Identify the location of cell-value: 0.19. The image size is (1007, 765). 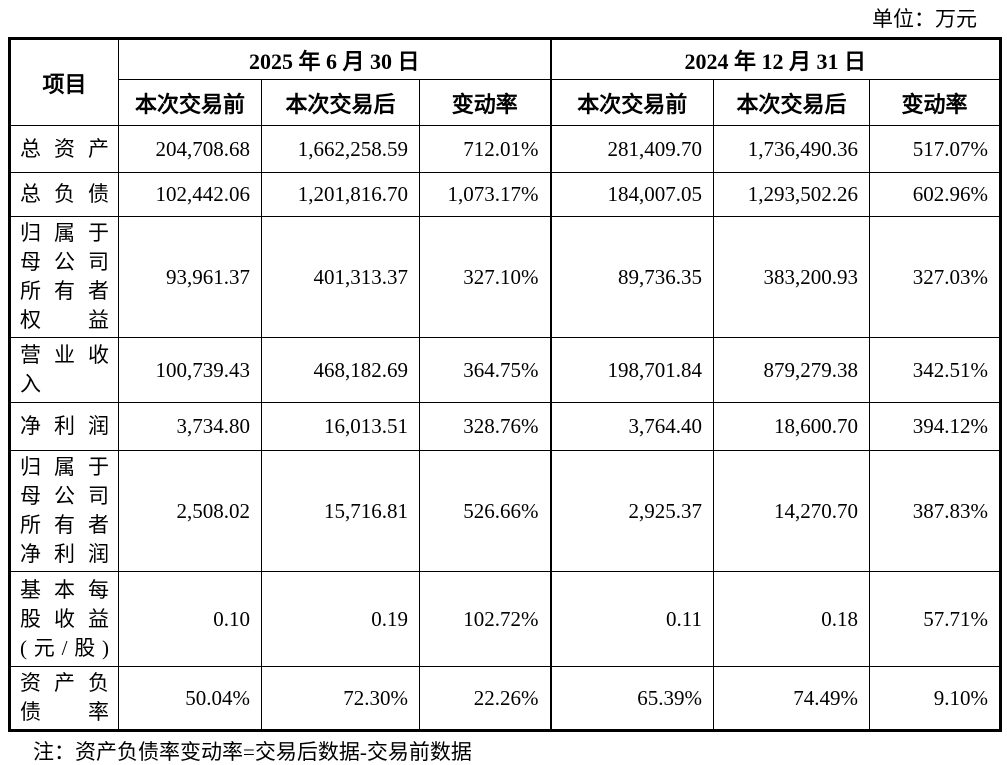
(340, 619).